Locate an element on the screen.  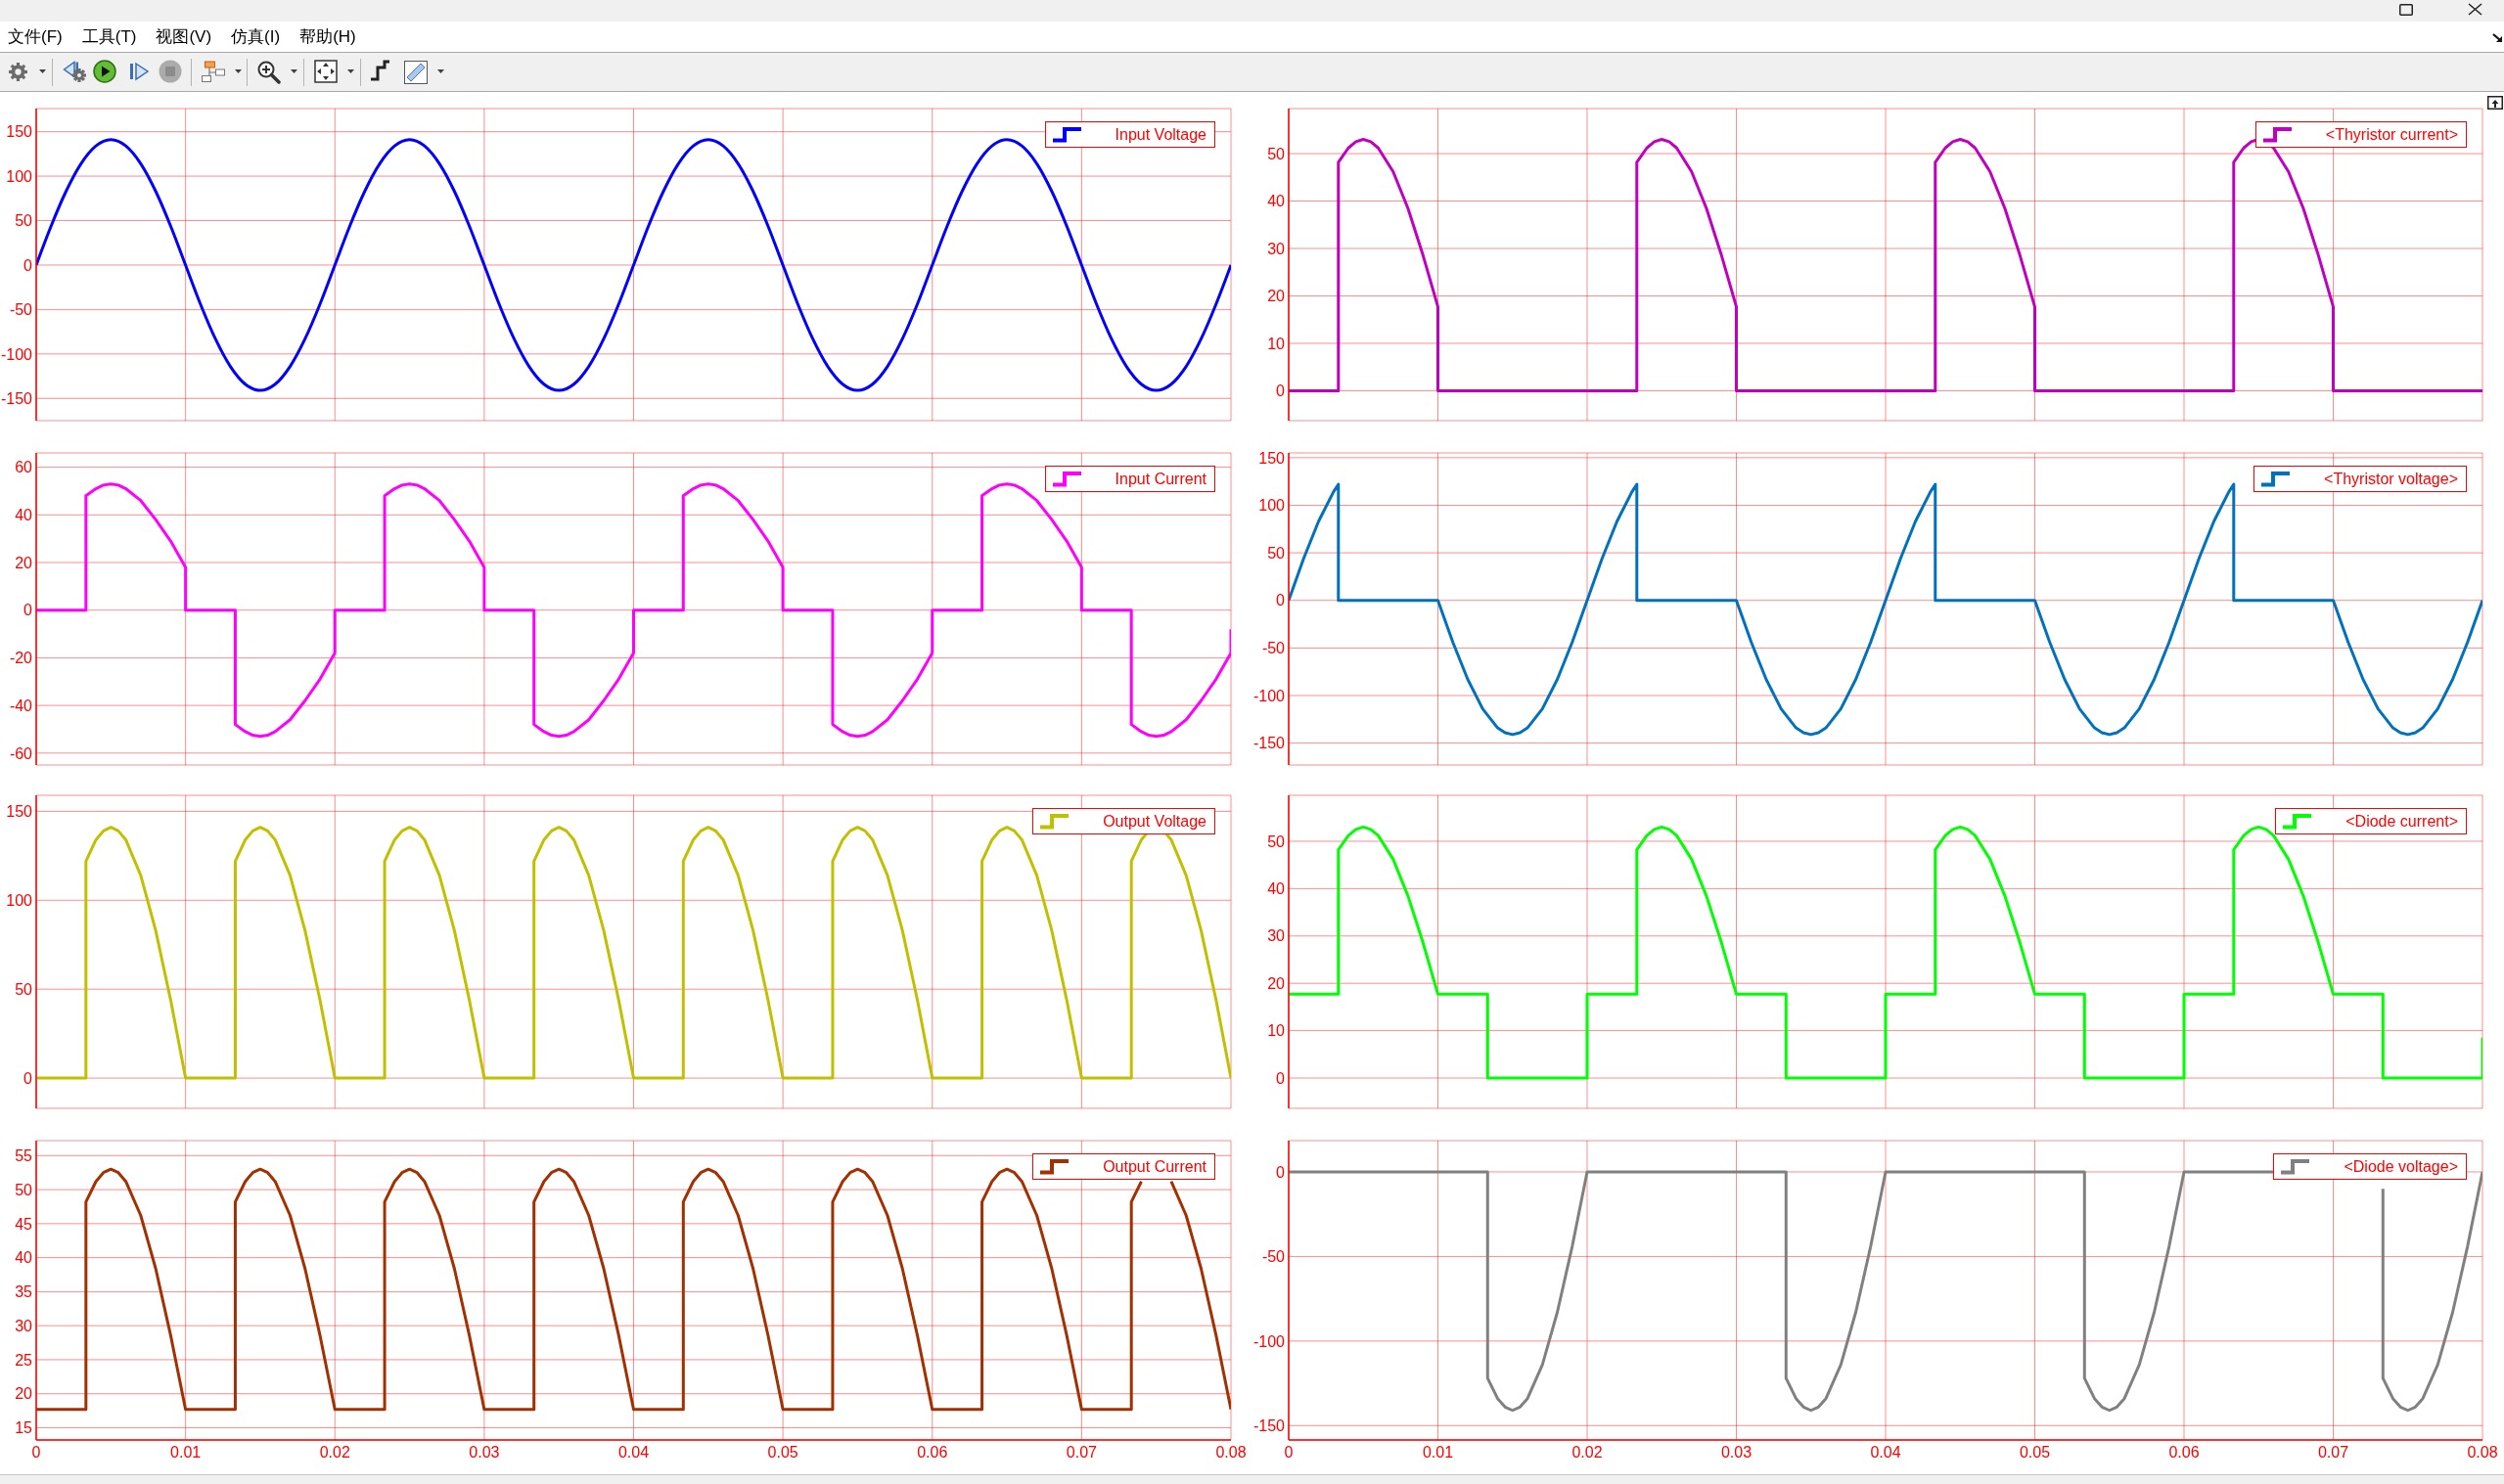
y-tick-label: 25 is located at coordinates (24, 1360).